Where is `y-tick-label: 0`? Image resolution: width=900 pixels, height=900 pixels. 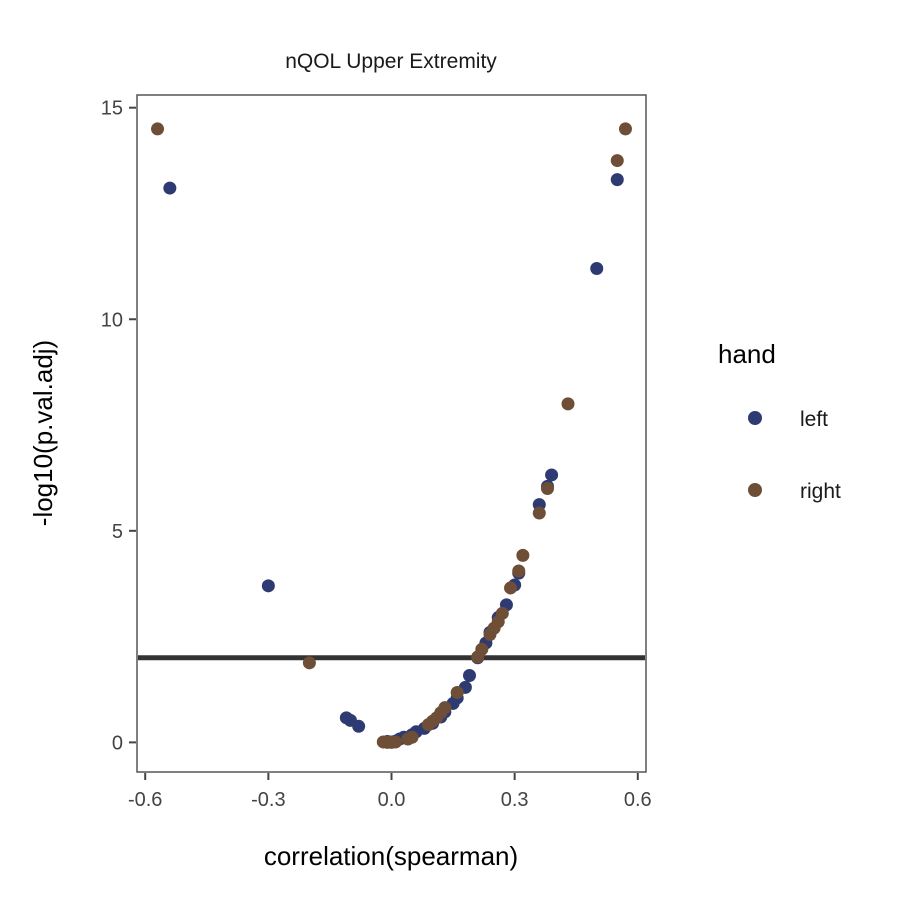 y-tick-label: 0 is located at coordinates (117, 743).